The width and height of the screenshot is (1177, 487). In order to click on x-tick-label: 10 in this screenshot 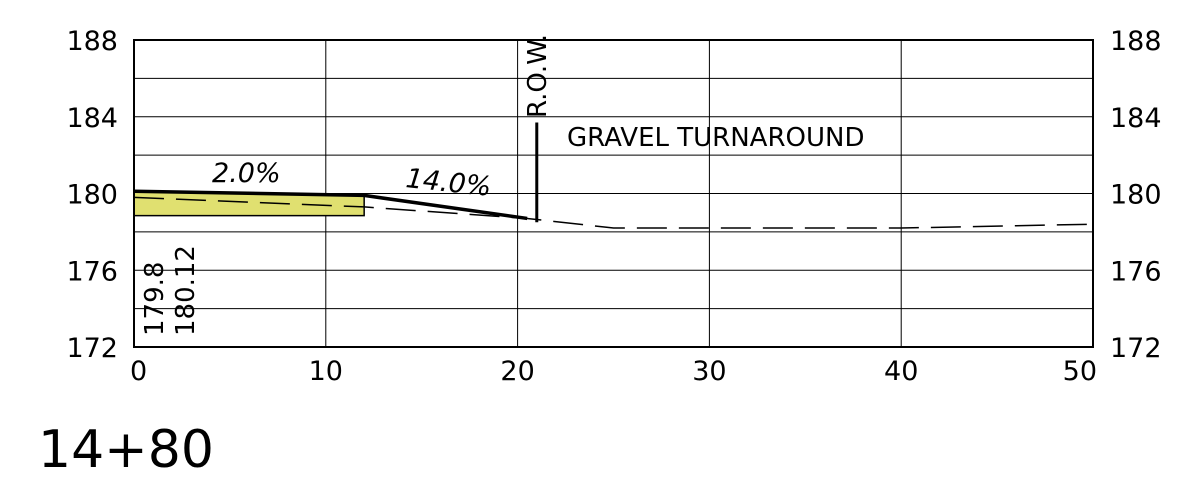, I will do `click(326, 371)`.